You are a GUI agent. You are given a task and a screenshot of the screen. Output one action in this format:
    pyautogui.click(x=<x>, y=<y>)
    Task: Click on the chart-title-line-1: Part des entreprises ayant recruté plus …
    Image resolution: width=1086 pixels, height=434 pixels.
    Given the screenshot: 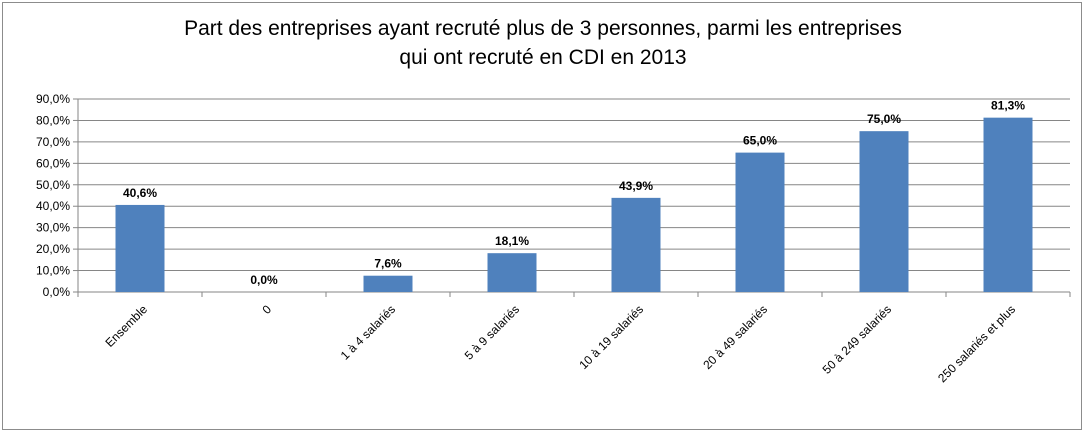 What is the action you would take?
    pyautogui.click(x=543, y=28)
    